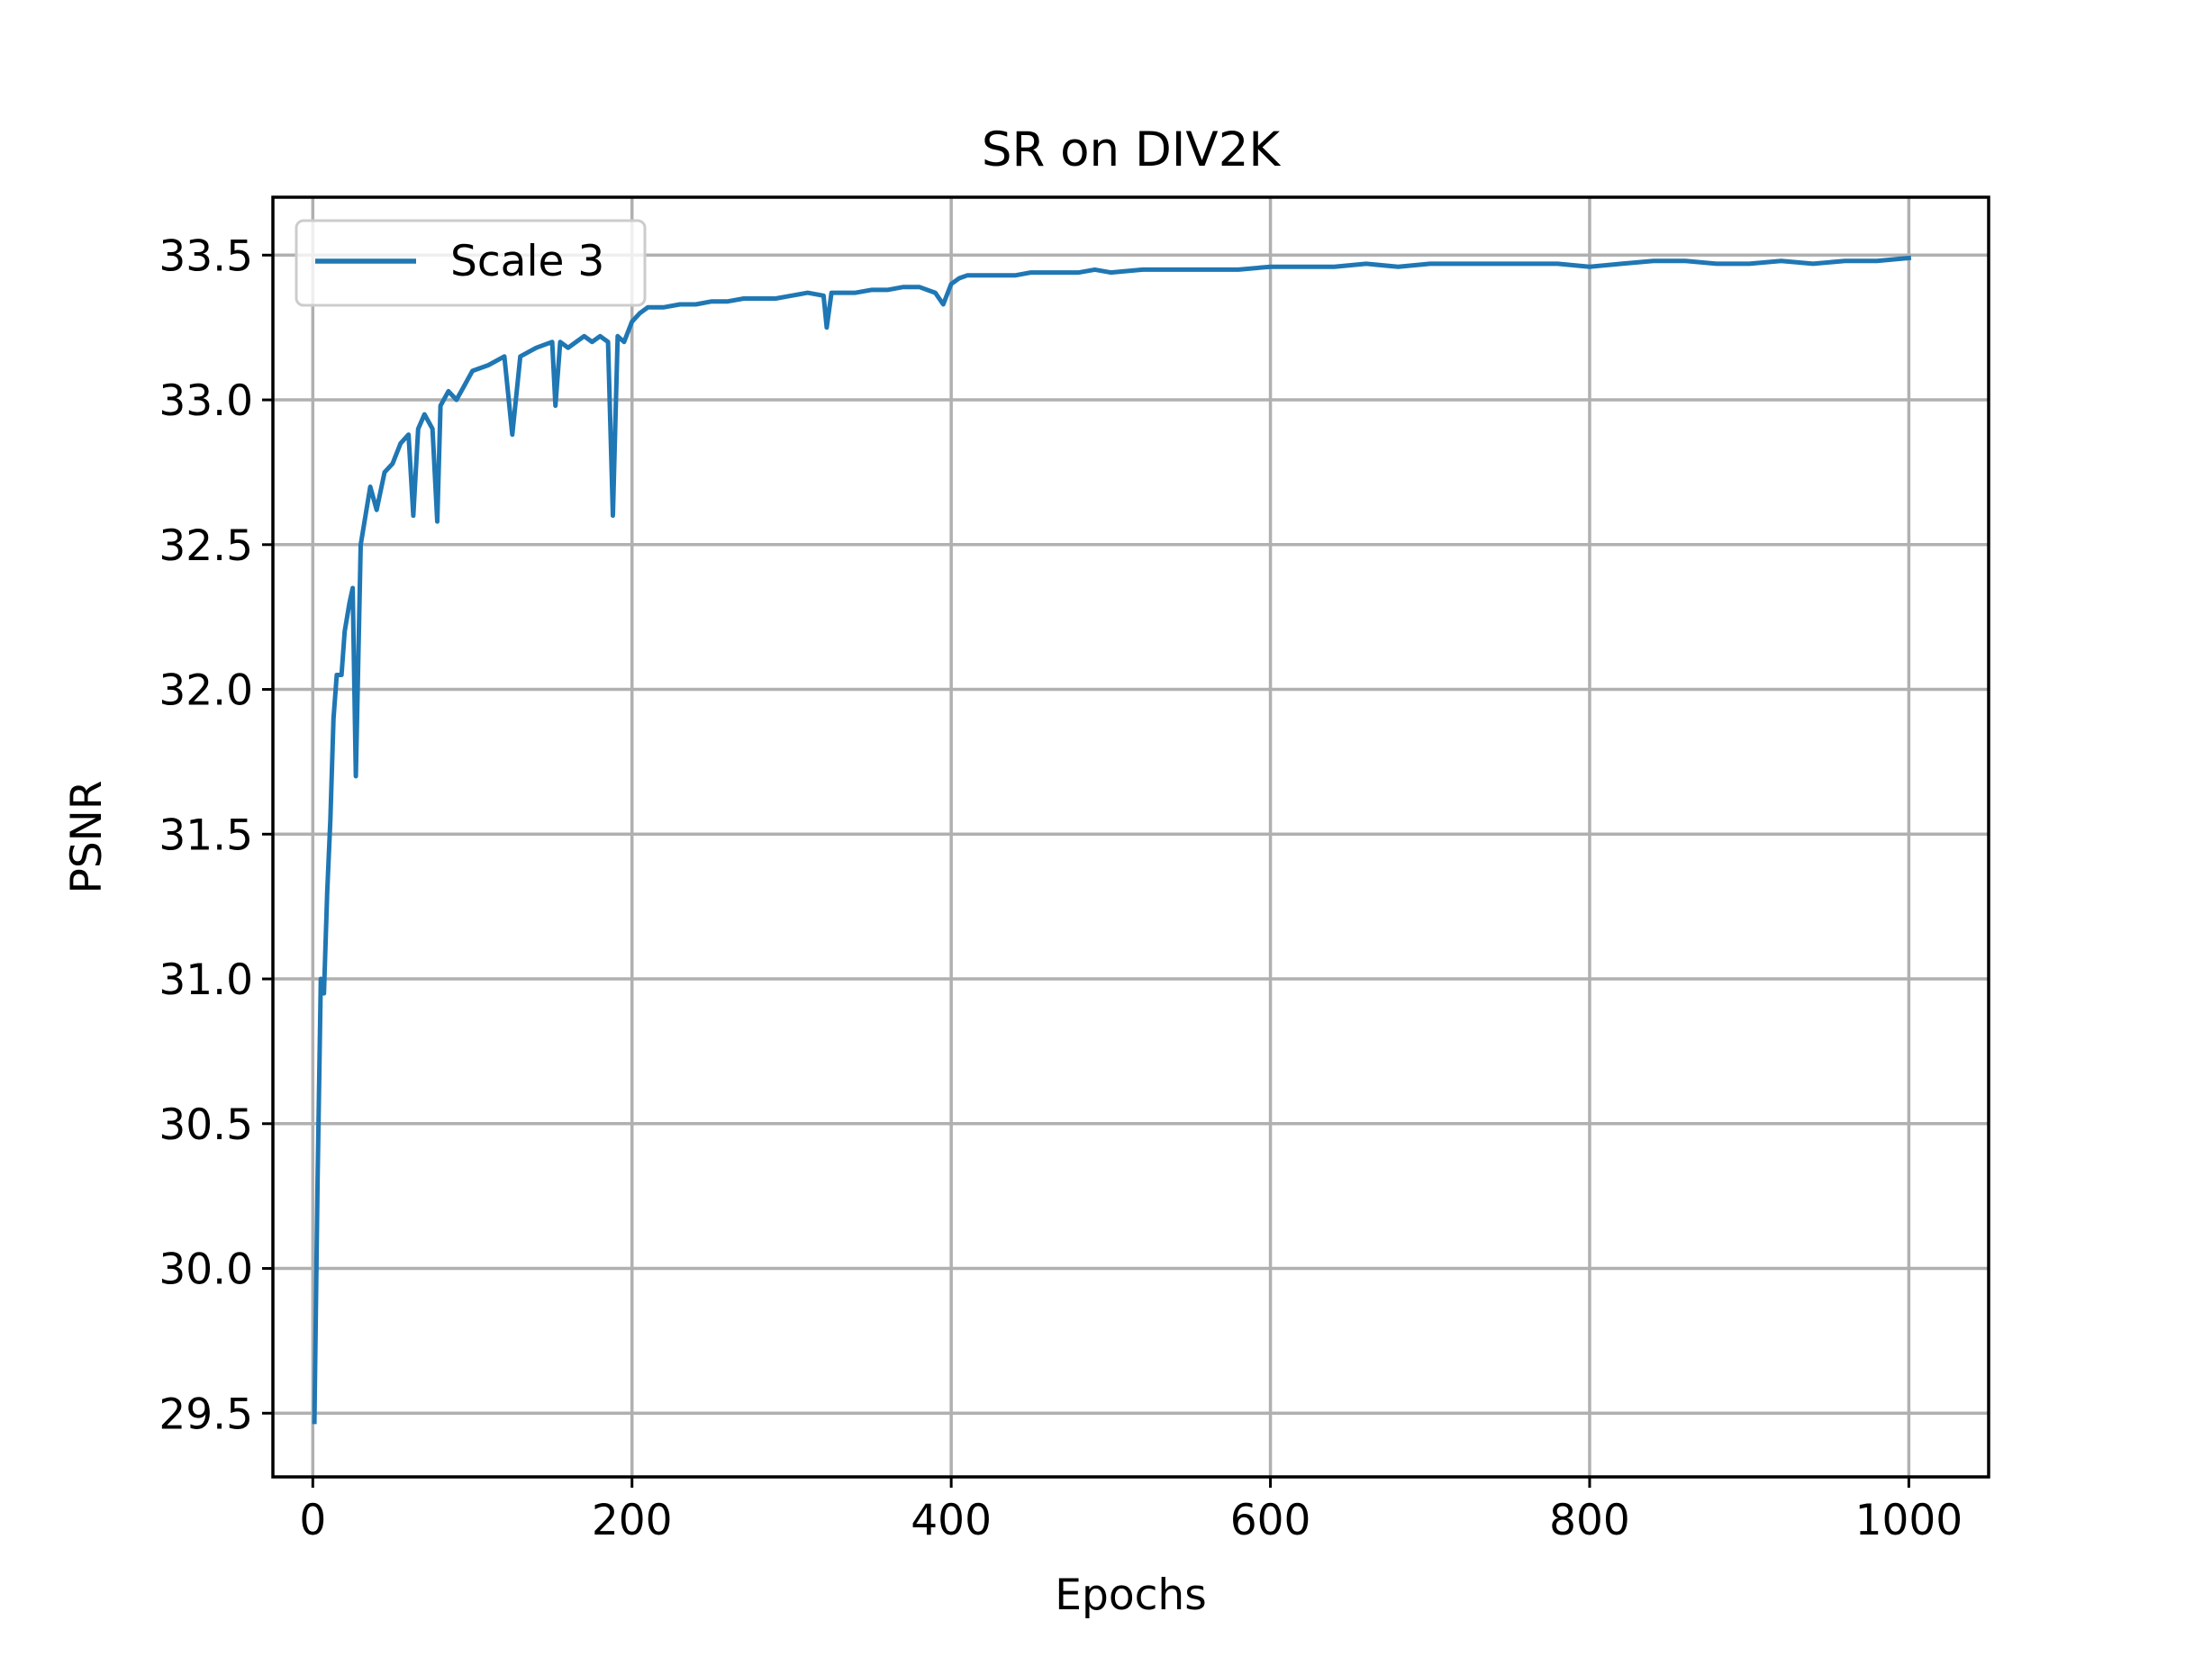 The width and height of the screenshot is (2212, 1657). Describe the element at coordinates (206, 835) in the screenshot. I see `y-tick-label: 31.5` at that location.